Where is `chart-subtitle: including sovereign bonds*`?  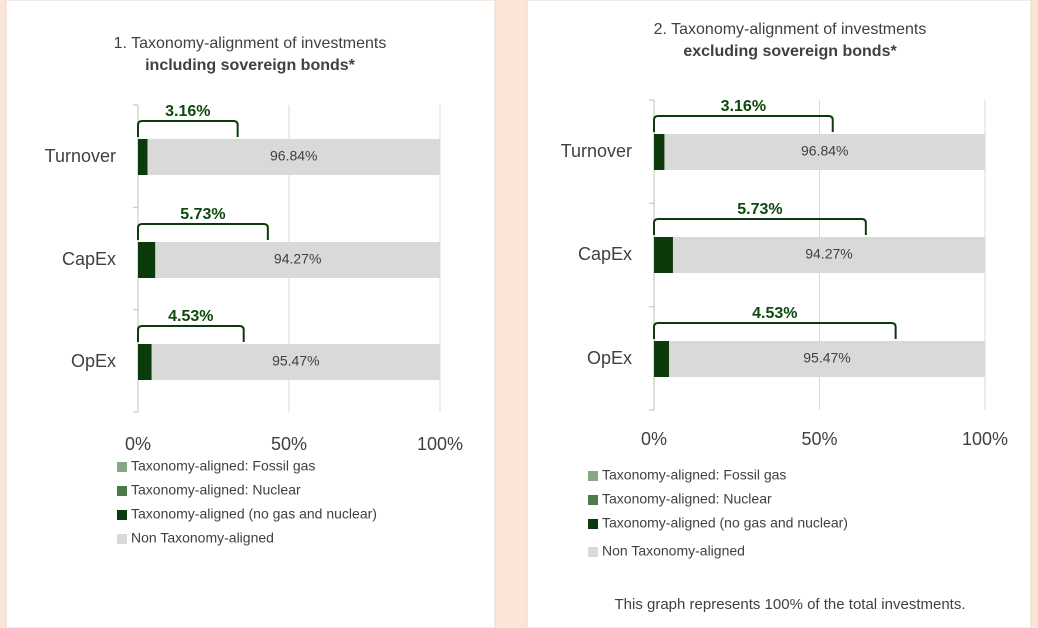
chart-subtitle: including sovereign bonds* is located at coordinates (250, 65).